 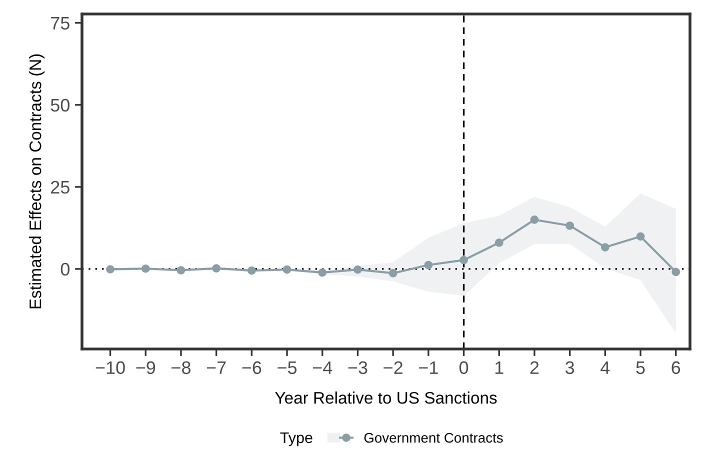 What do you see at coordinates (428, 367) in the screenshot?
I see `x-tick-label: −1` at bounding box center [428, 367].